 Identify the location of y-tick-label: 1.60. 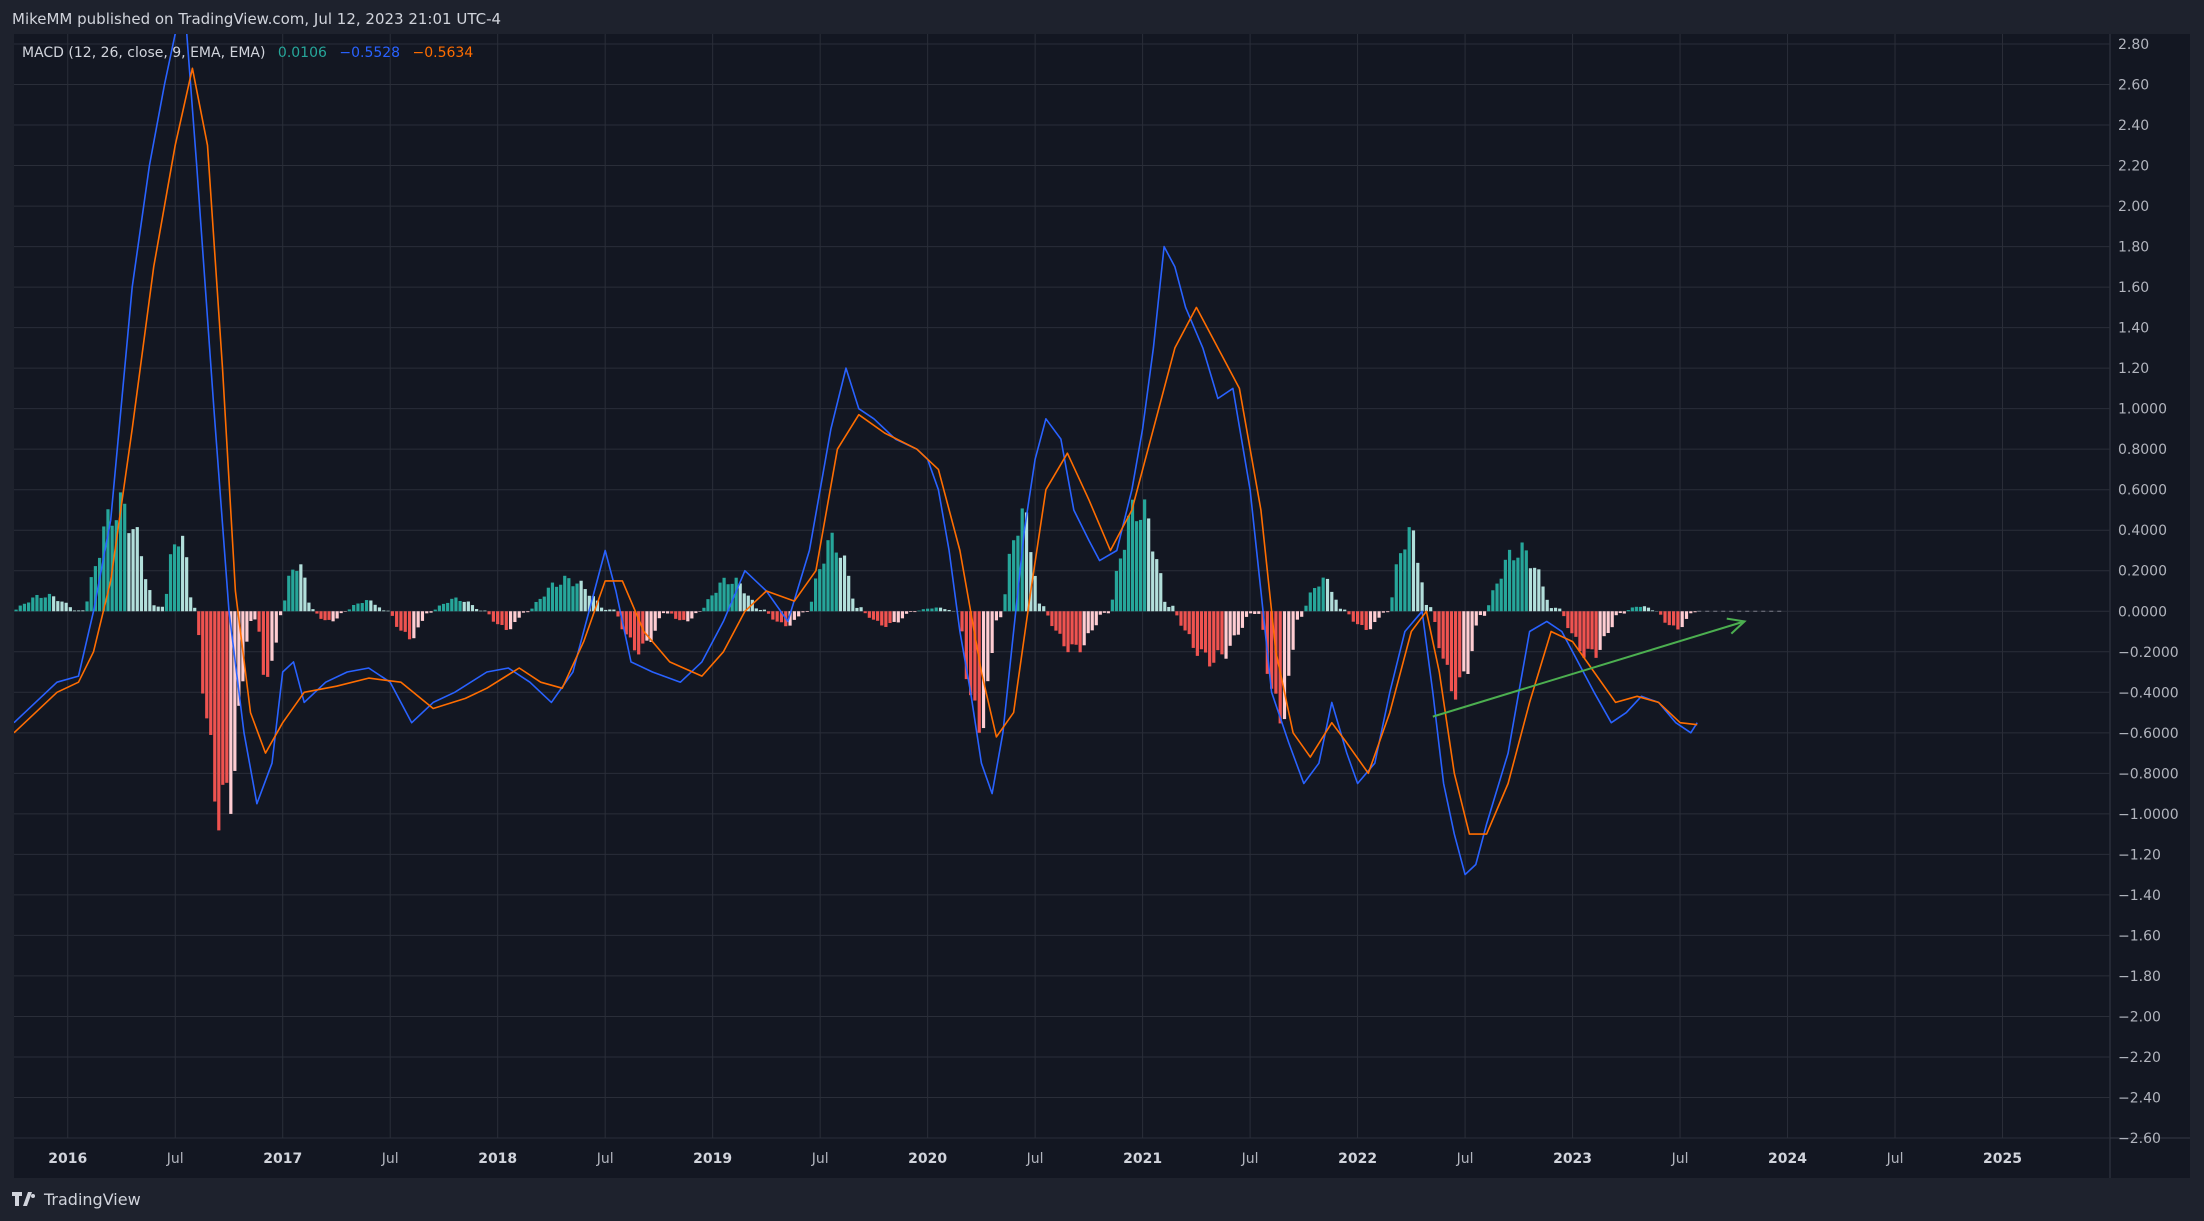
(2133, 288).